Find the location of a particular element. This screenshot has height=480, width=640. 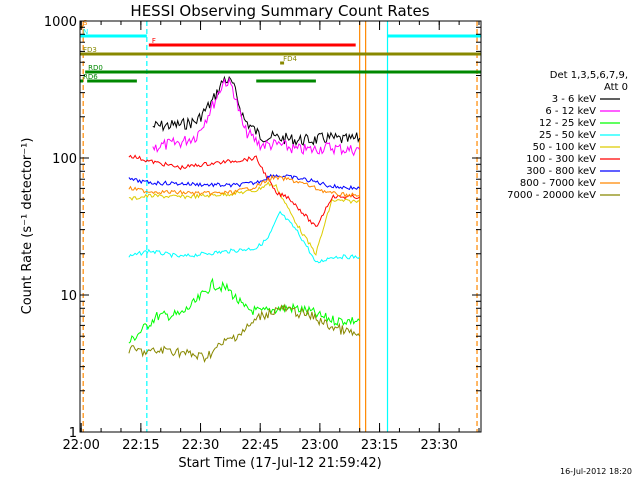

legend-header: Det 1,3,5,6,7,9, is located at coordinates (589, 75).